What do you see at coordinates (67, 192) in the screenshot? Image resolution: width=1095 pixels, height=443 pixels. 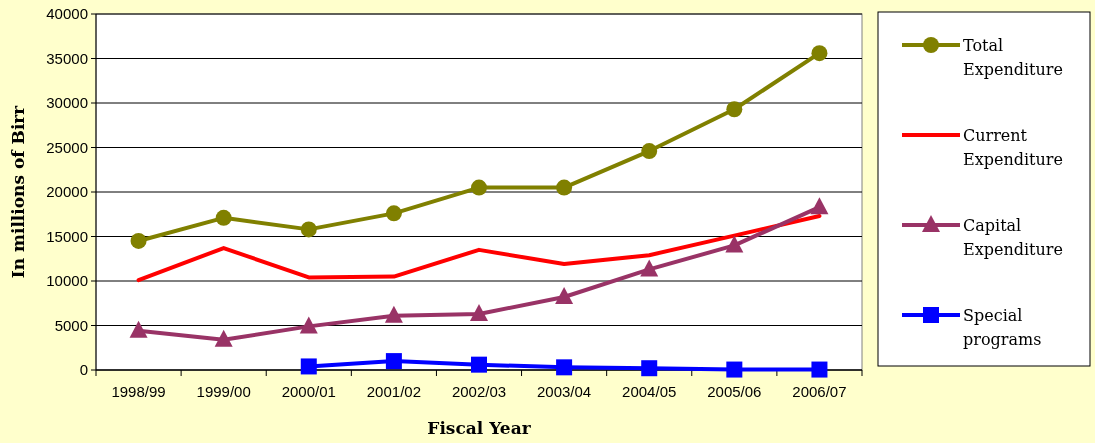 I see `y-tick-label: 20000` at bounding box center [67, 192].